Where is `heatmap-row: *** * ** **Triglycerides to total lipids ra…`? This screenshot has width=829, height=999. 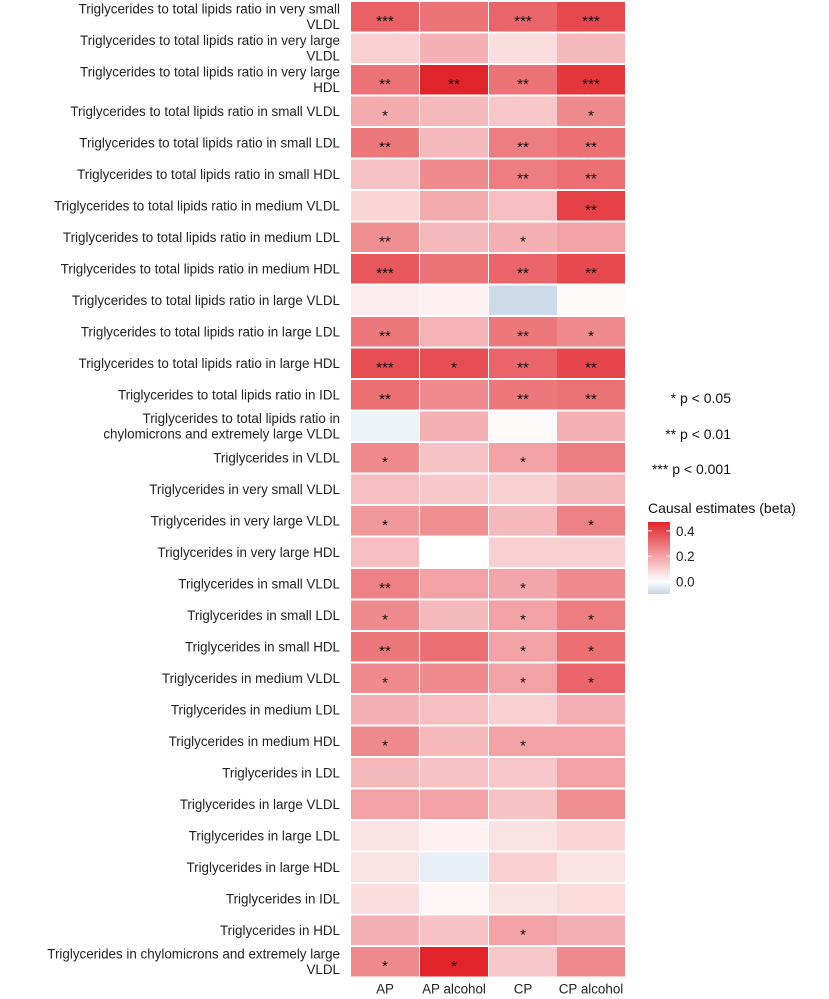
heatmap-row: *** * ** **Triglycerides to total lipids ra… is located at coordinates (352, 363).